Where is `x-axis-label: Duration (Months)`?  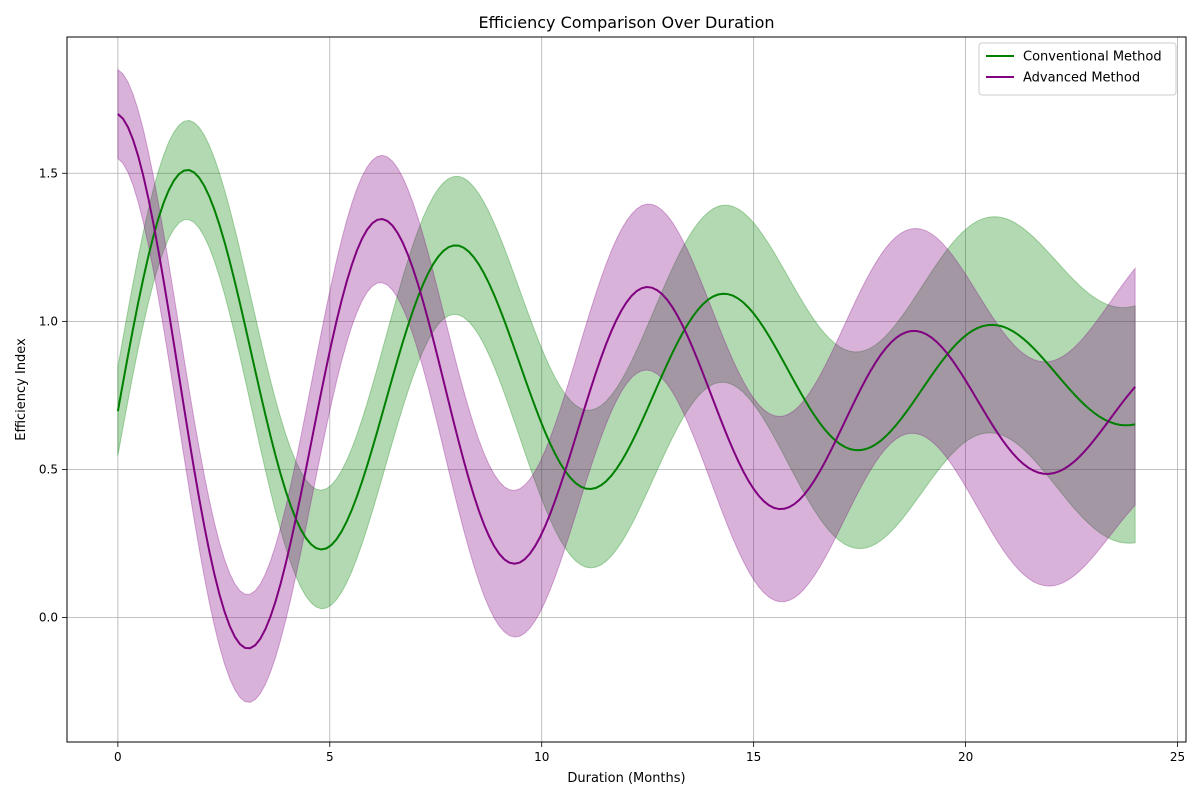
x-axis-label: Duration (Months) is located at coordinates (626, 778).